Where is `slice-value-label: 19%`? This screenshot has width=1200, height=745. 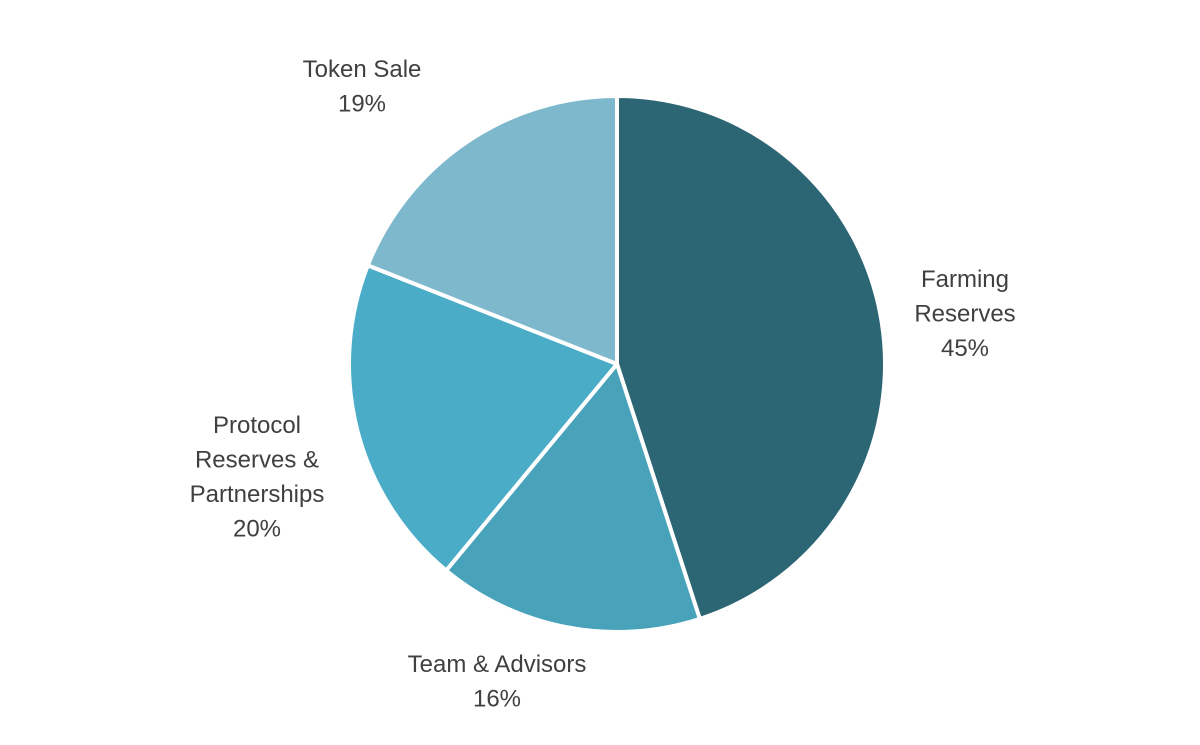
slice-value-label: 19% is located at coordinates (362, 104).